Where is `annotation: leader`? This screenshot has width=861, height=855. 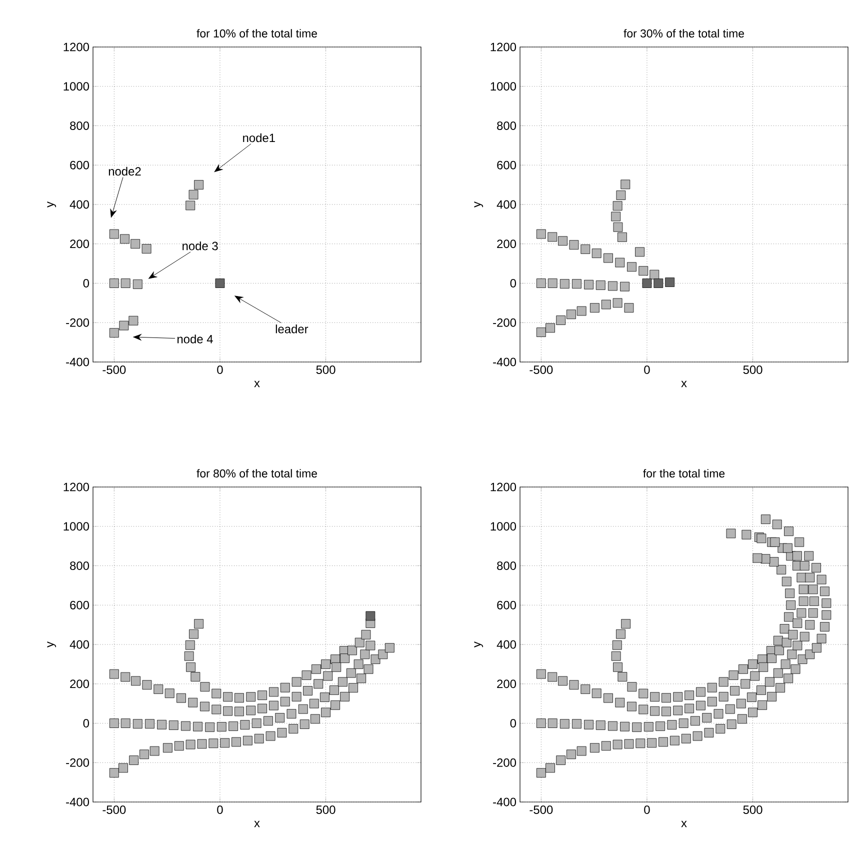 annotation: leader is located at coordinates (292, 329).